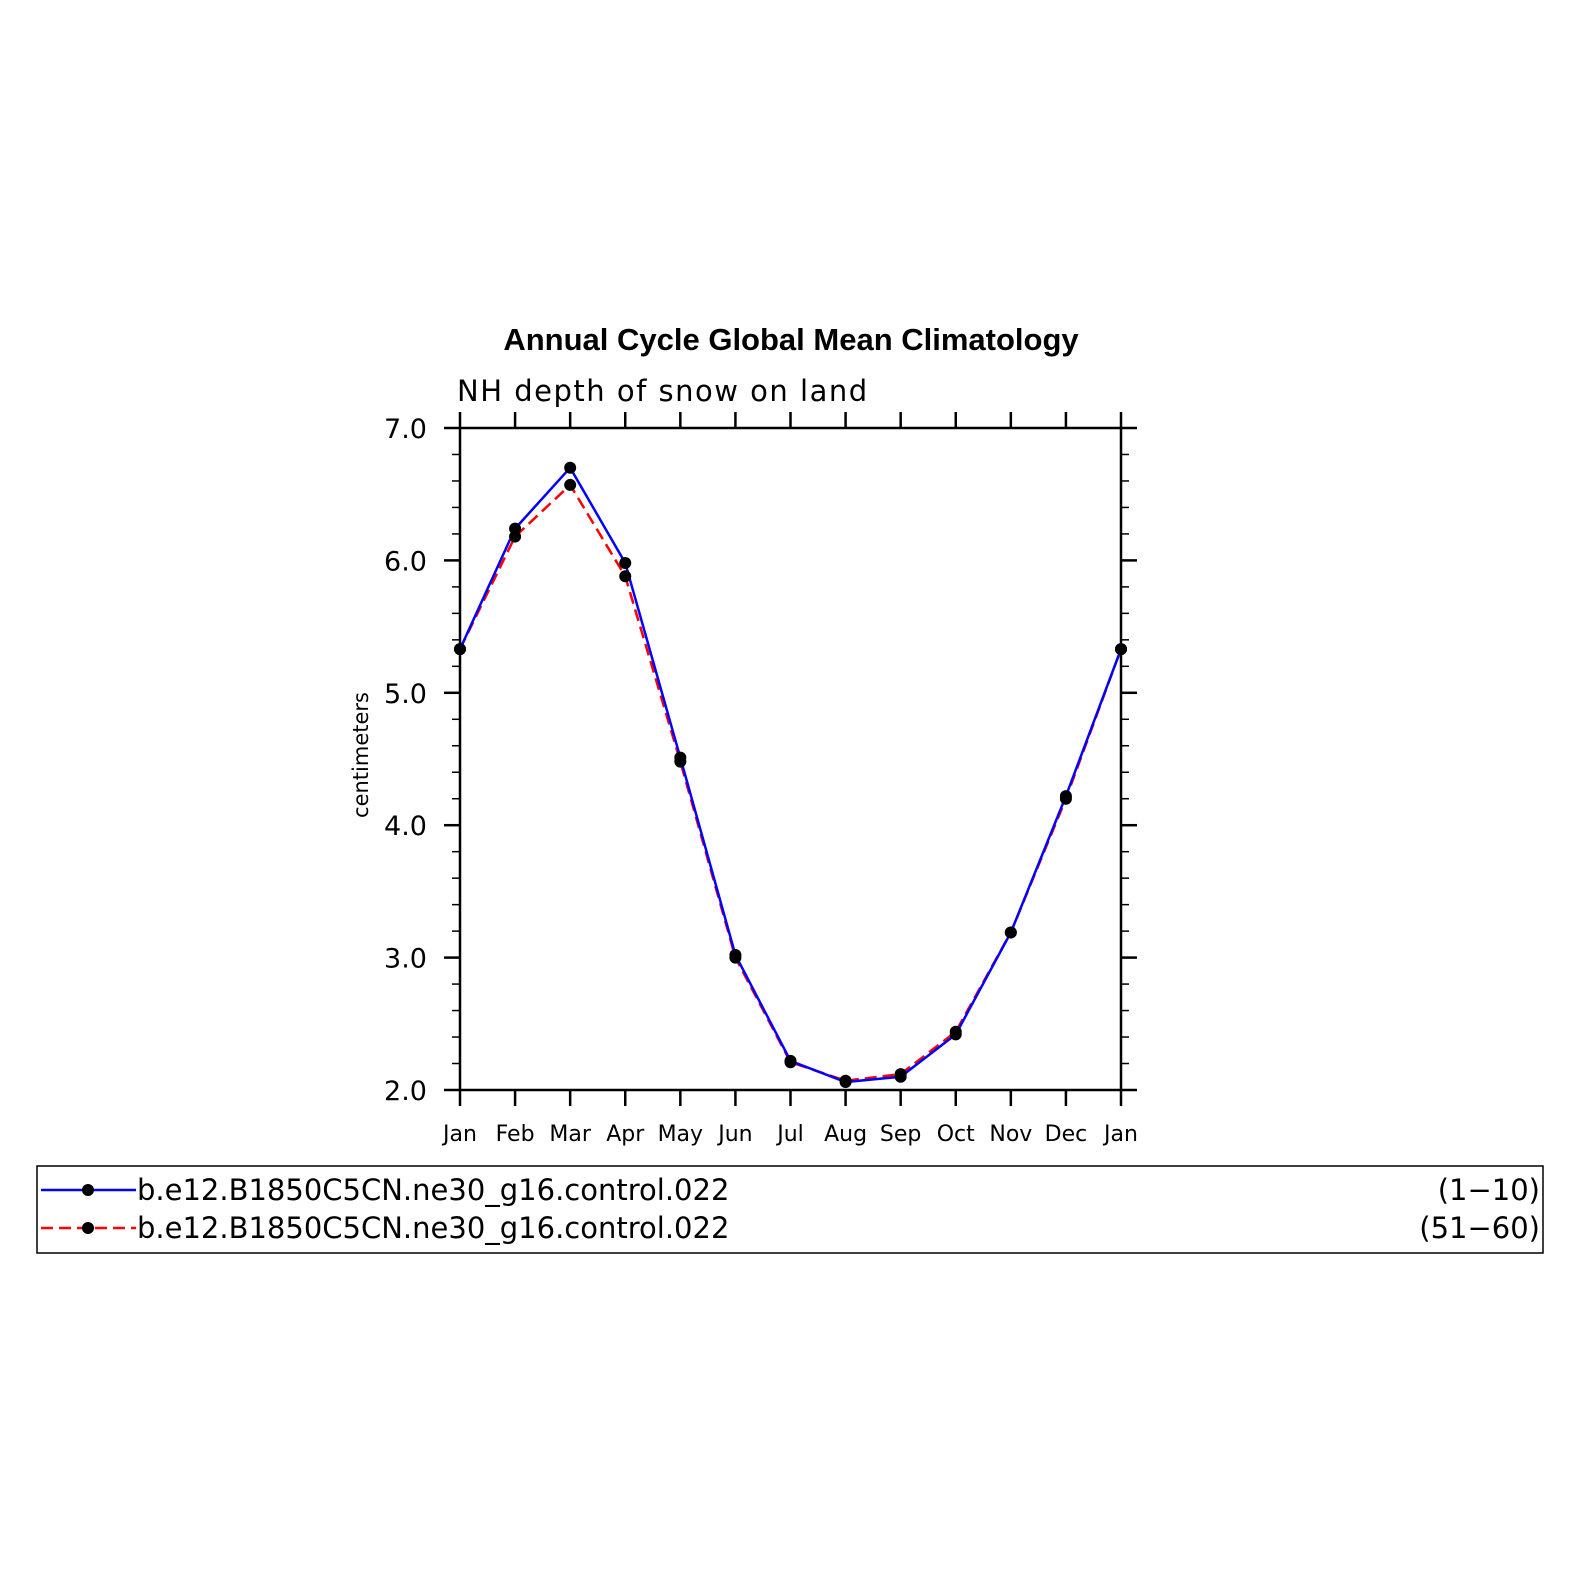 The width and height of the screenshot is (1575, 1575). What do you see at coordinates (570, 1134) in the screenshot?
I see `x-tick-label: Mar` at bounding box center [570, 1134].